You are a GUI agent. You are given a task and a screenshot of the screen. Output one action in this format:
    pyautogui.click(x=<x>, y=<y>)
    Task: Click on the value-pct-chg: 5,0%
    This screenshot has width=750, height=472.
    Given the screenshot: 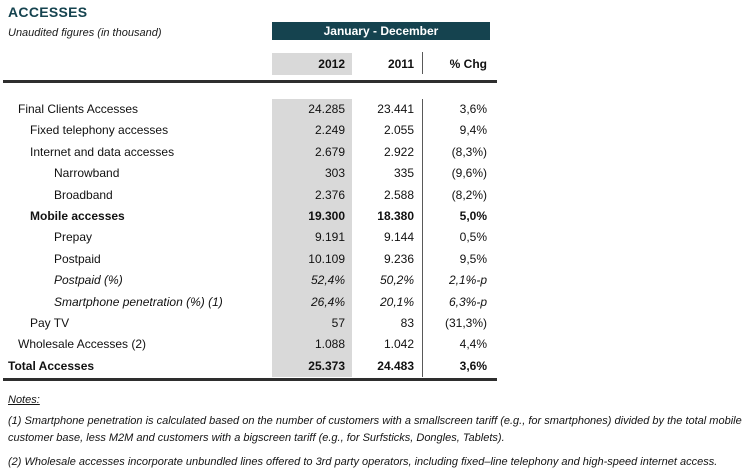 What is the action you would take?
    pyautogui.click(x=473, y=215)
    